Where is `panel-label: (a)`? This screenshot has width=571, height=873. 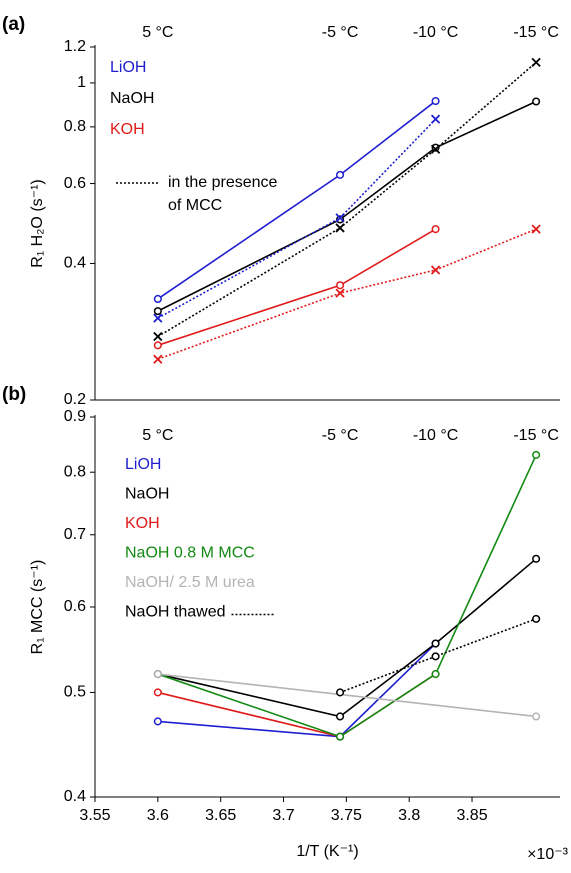
panel-label: (a) is located at coordinates (13, 24).